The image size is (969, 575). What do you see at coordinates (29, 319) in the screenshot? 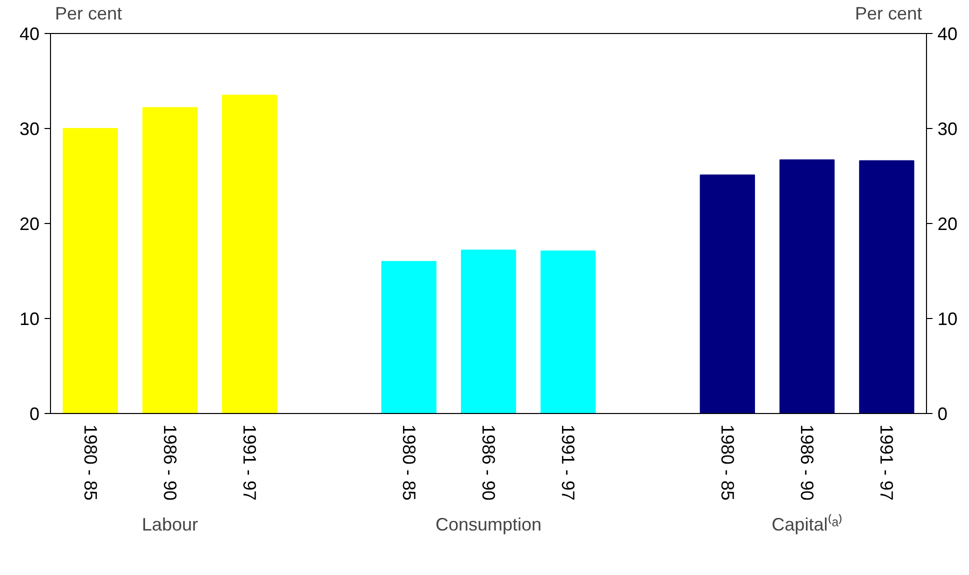
I see `y-tick-label: 10` at bounding box center [29, 319].